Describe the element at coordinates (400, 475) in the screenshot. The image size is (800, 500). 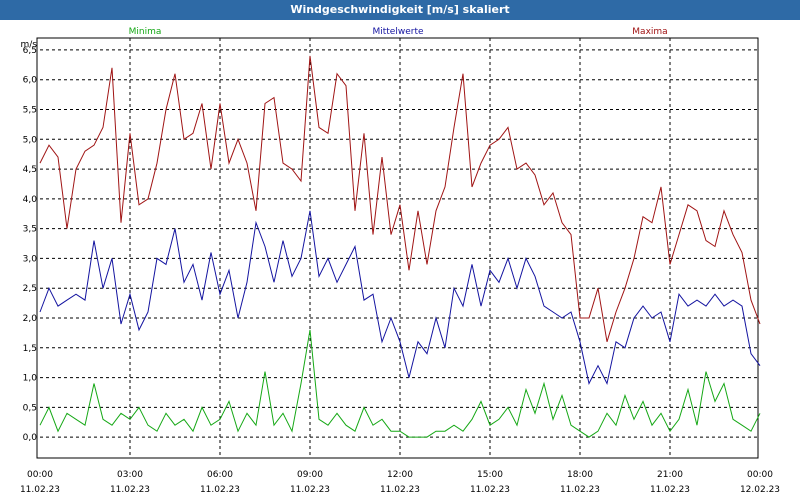
I see `x-tick-time: 12:00` at that location.